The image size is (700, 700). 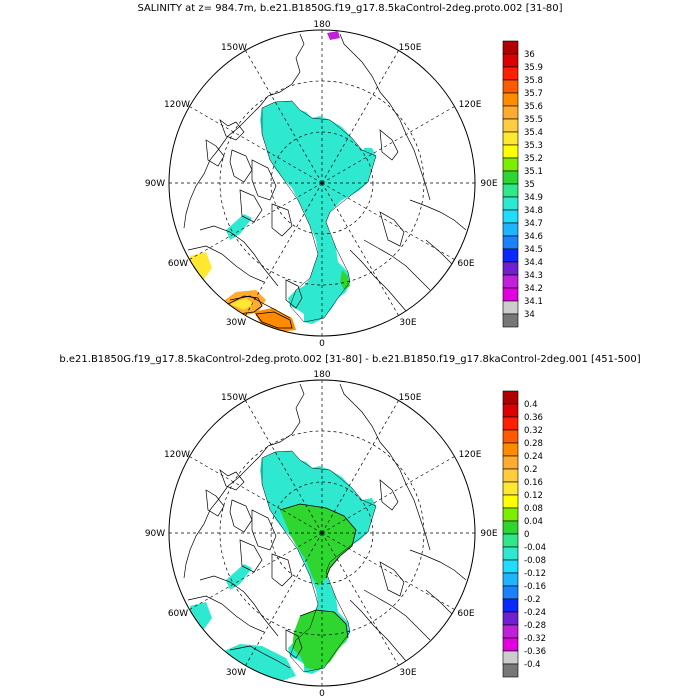 I want to click on panel2-label-120e: 120E, so click(x=470, y=455).